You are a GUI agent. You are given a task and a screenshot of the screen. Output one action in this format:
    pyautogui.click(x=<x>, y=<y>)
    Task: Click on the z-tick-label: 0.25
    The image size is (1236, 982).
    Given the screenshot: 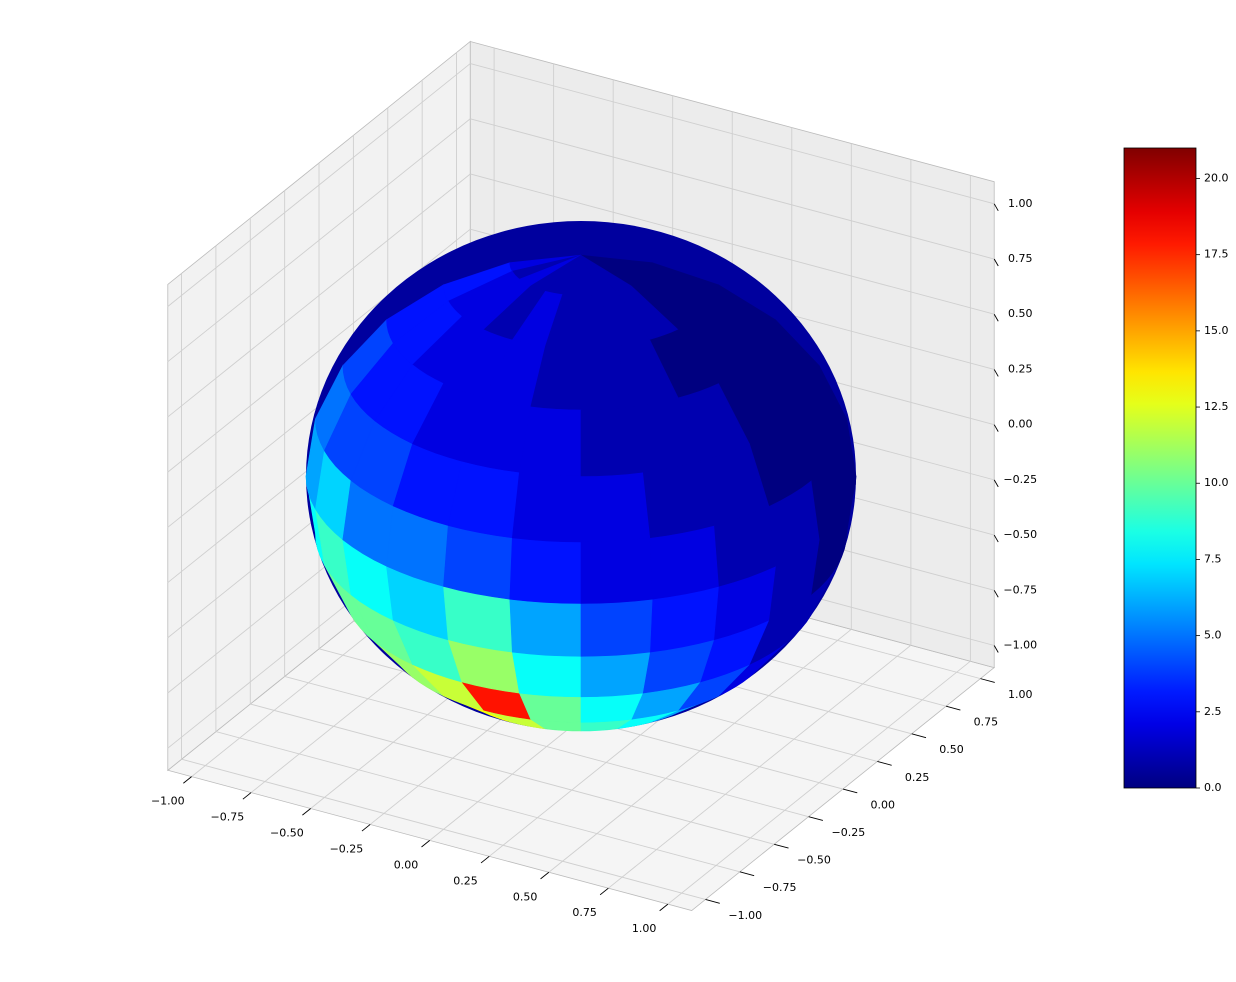 What is the action you would take?
    pyautogui.click(x=1020, y=368)
    